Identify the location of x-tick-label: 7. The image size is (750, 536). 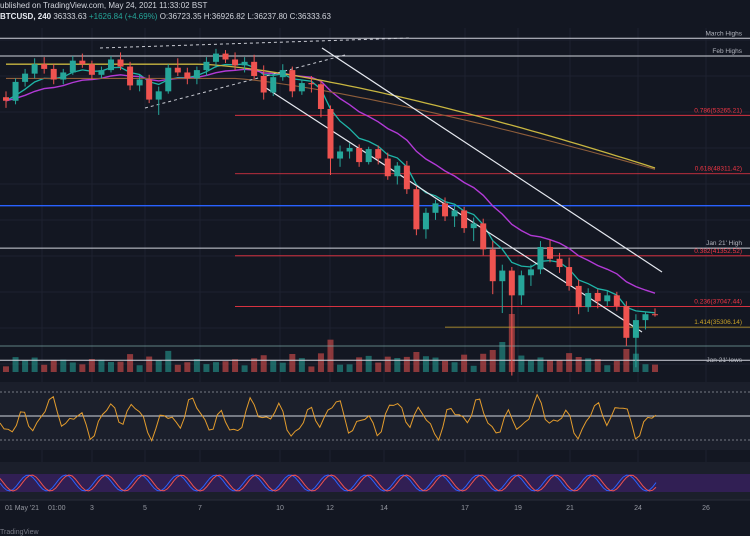
(200, 508).